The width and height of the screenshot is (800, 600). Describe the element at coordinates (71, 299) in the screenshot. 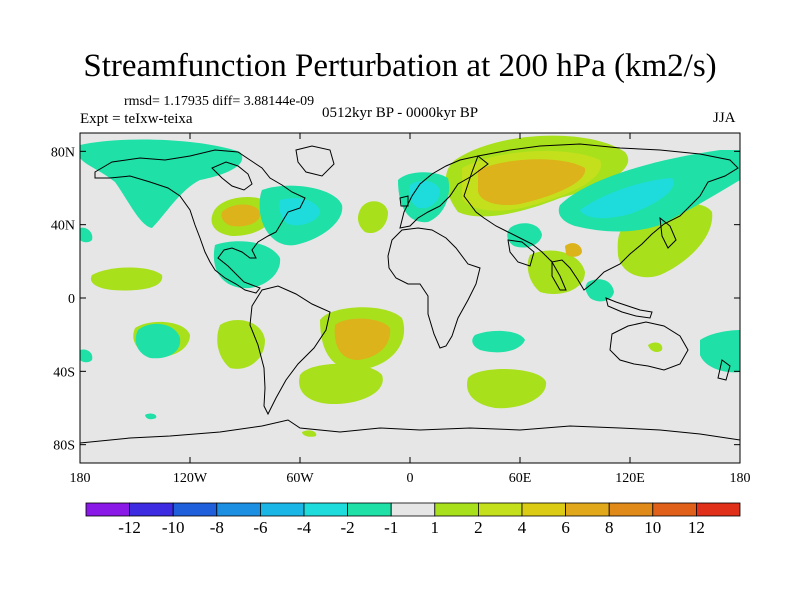

I see `lat-tick-label: 0` at that location.